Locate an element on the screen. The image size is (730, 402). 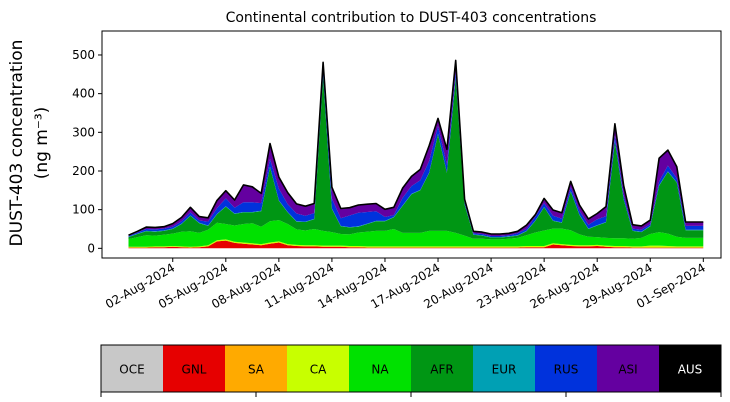
y-tick-label: 400 is located at coordinates (83, 94).